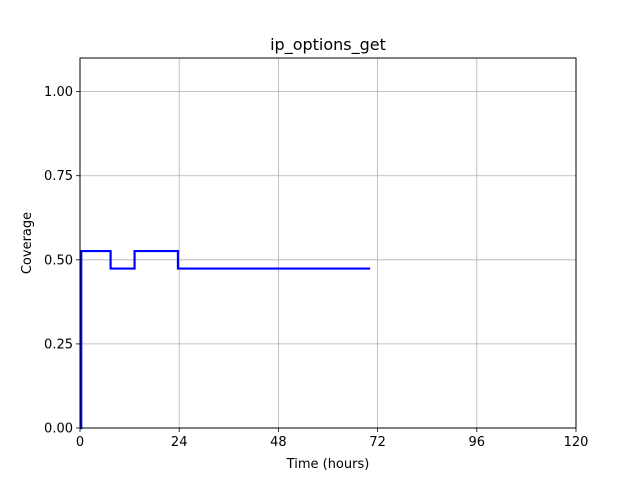 This screenshot has width=640, height=484. What do you see at coordinates (27, 243) in the screenshot?
I see `y-axis-label: Coverage` at bounding box center [27, 243].